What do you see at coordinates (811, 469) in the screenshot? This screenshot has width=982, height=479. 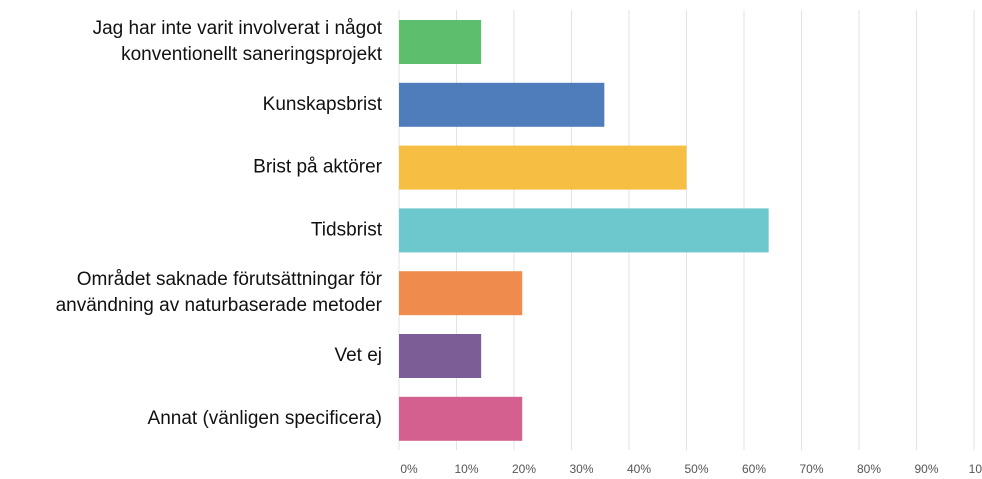 I see `x-tick-label: 70%` at bounding box center [811, 469].